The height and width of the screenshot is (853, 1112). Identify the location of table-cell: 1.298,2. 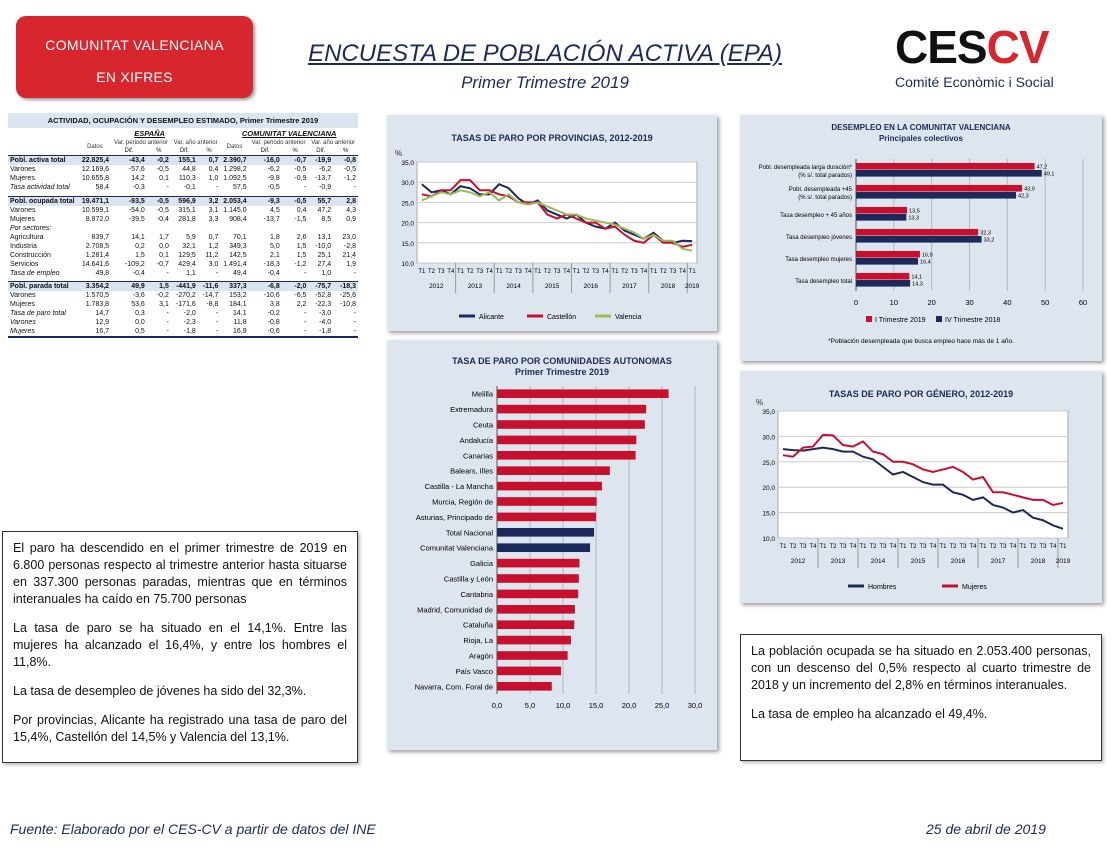
(235, 169).